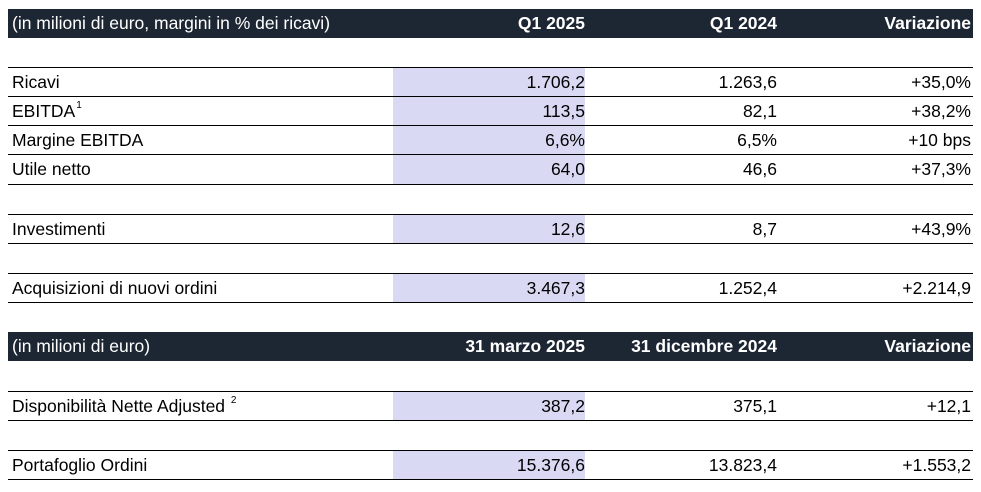 The height and width of the screenshot is (492, 981). Describe the element at coordinates (551, 23) in the screenshot. I see `table1-header-col1: Q1 2025` at that location.